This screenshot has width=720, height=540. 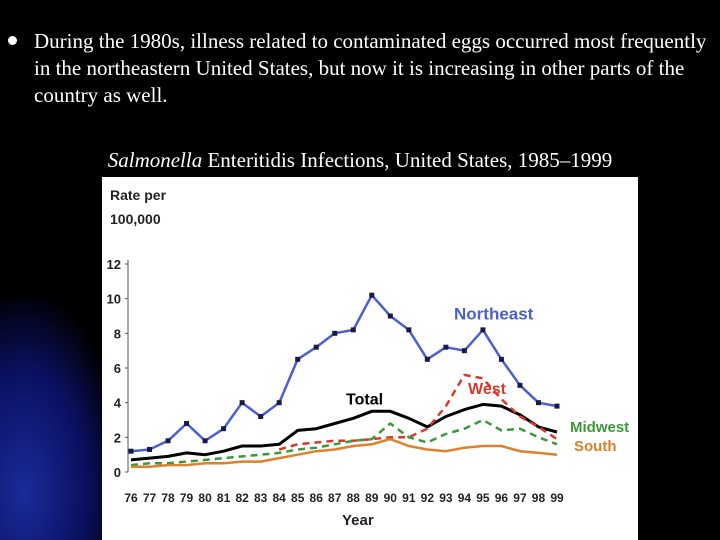 I want to click on series-label-midwest: Midwest, so click(x=599, y=427).